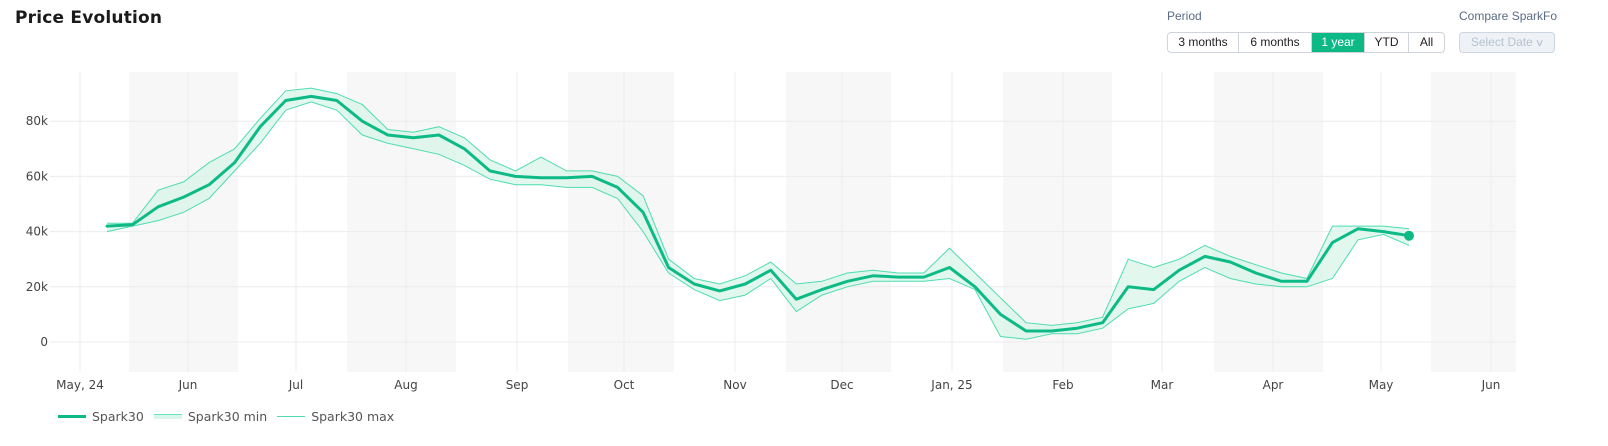 The height and width of the screenshot is (446, 1608). Describe the element at coordinates (1162, 385) in the screenshot. I see `svg-text: Mar` at that location.